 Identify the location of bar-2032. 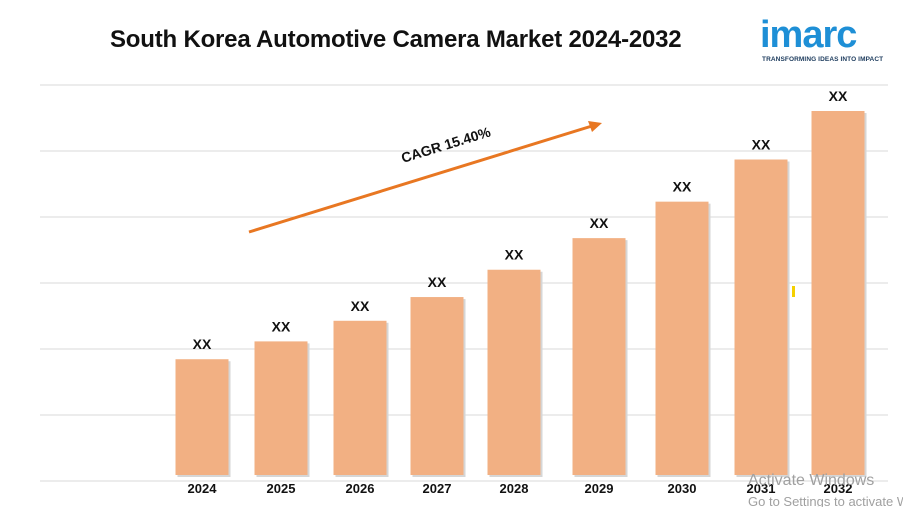
(838, 293).